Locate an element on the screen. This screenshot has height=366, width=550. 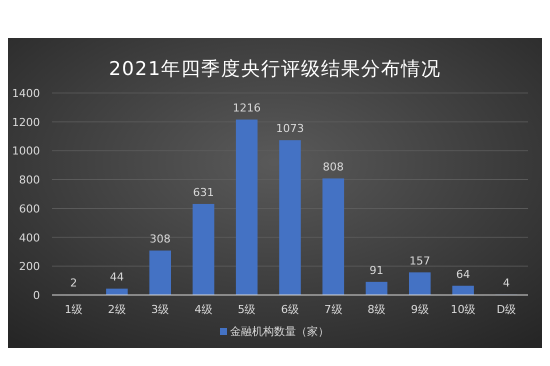
data-label: 631 is located at coordinates (203, 192).